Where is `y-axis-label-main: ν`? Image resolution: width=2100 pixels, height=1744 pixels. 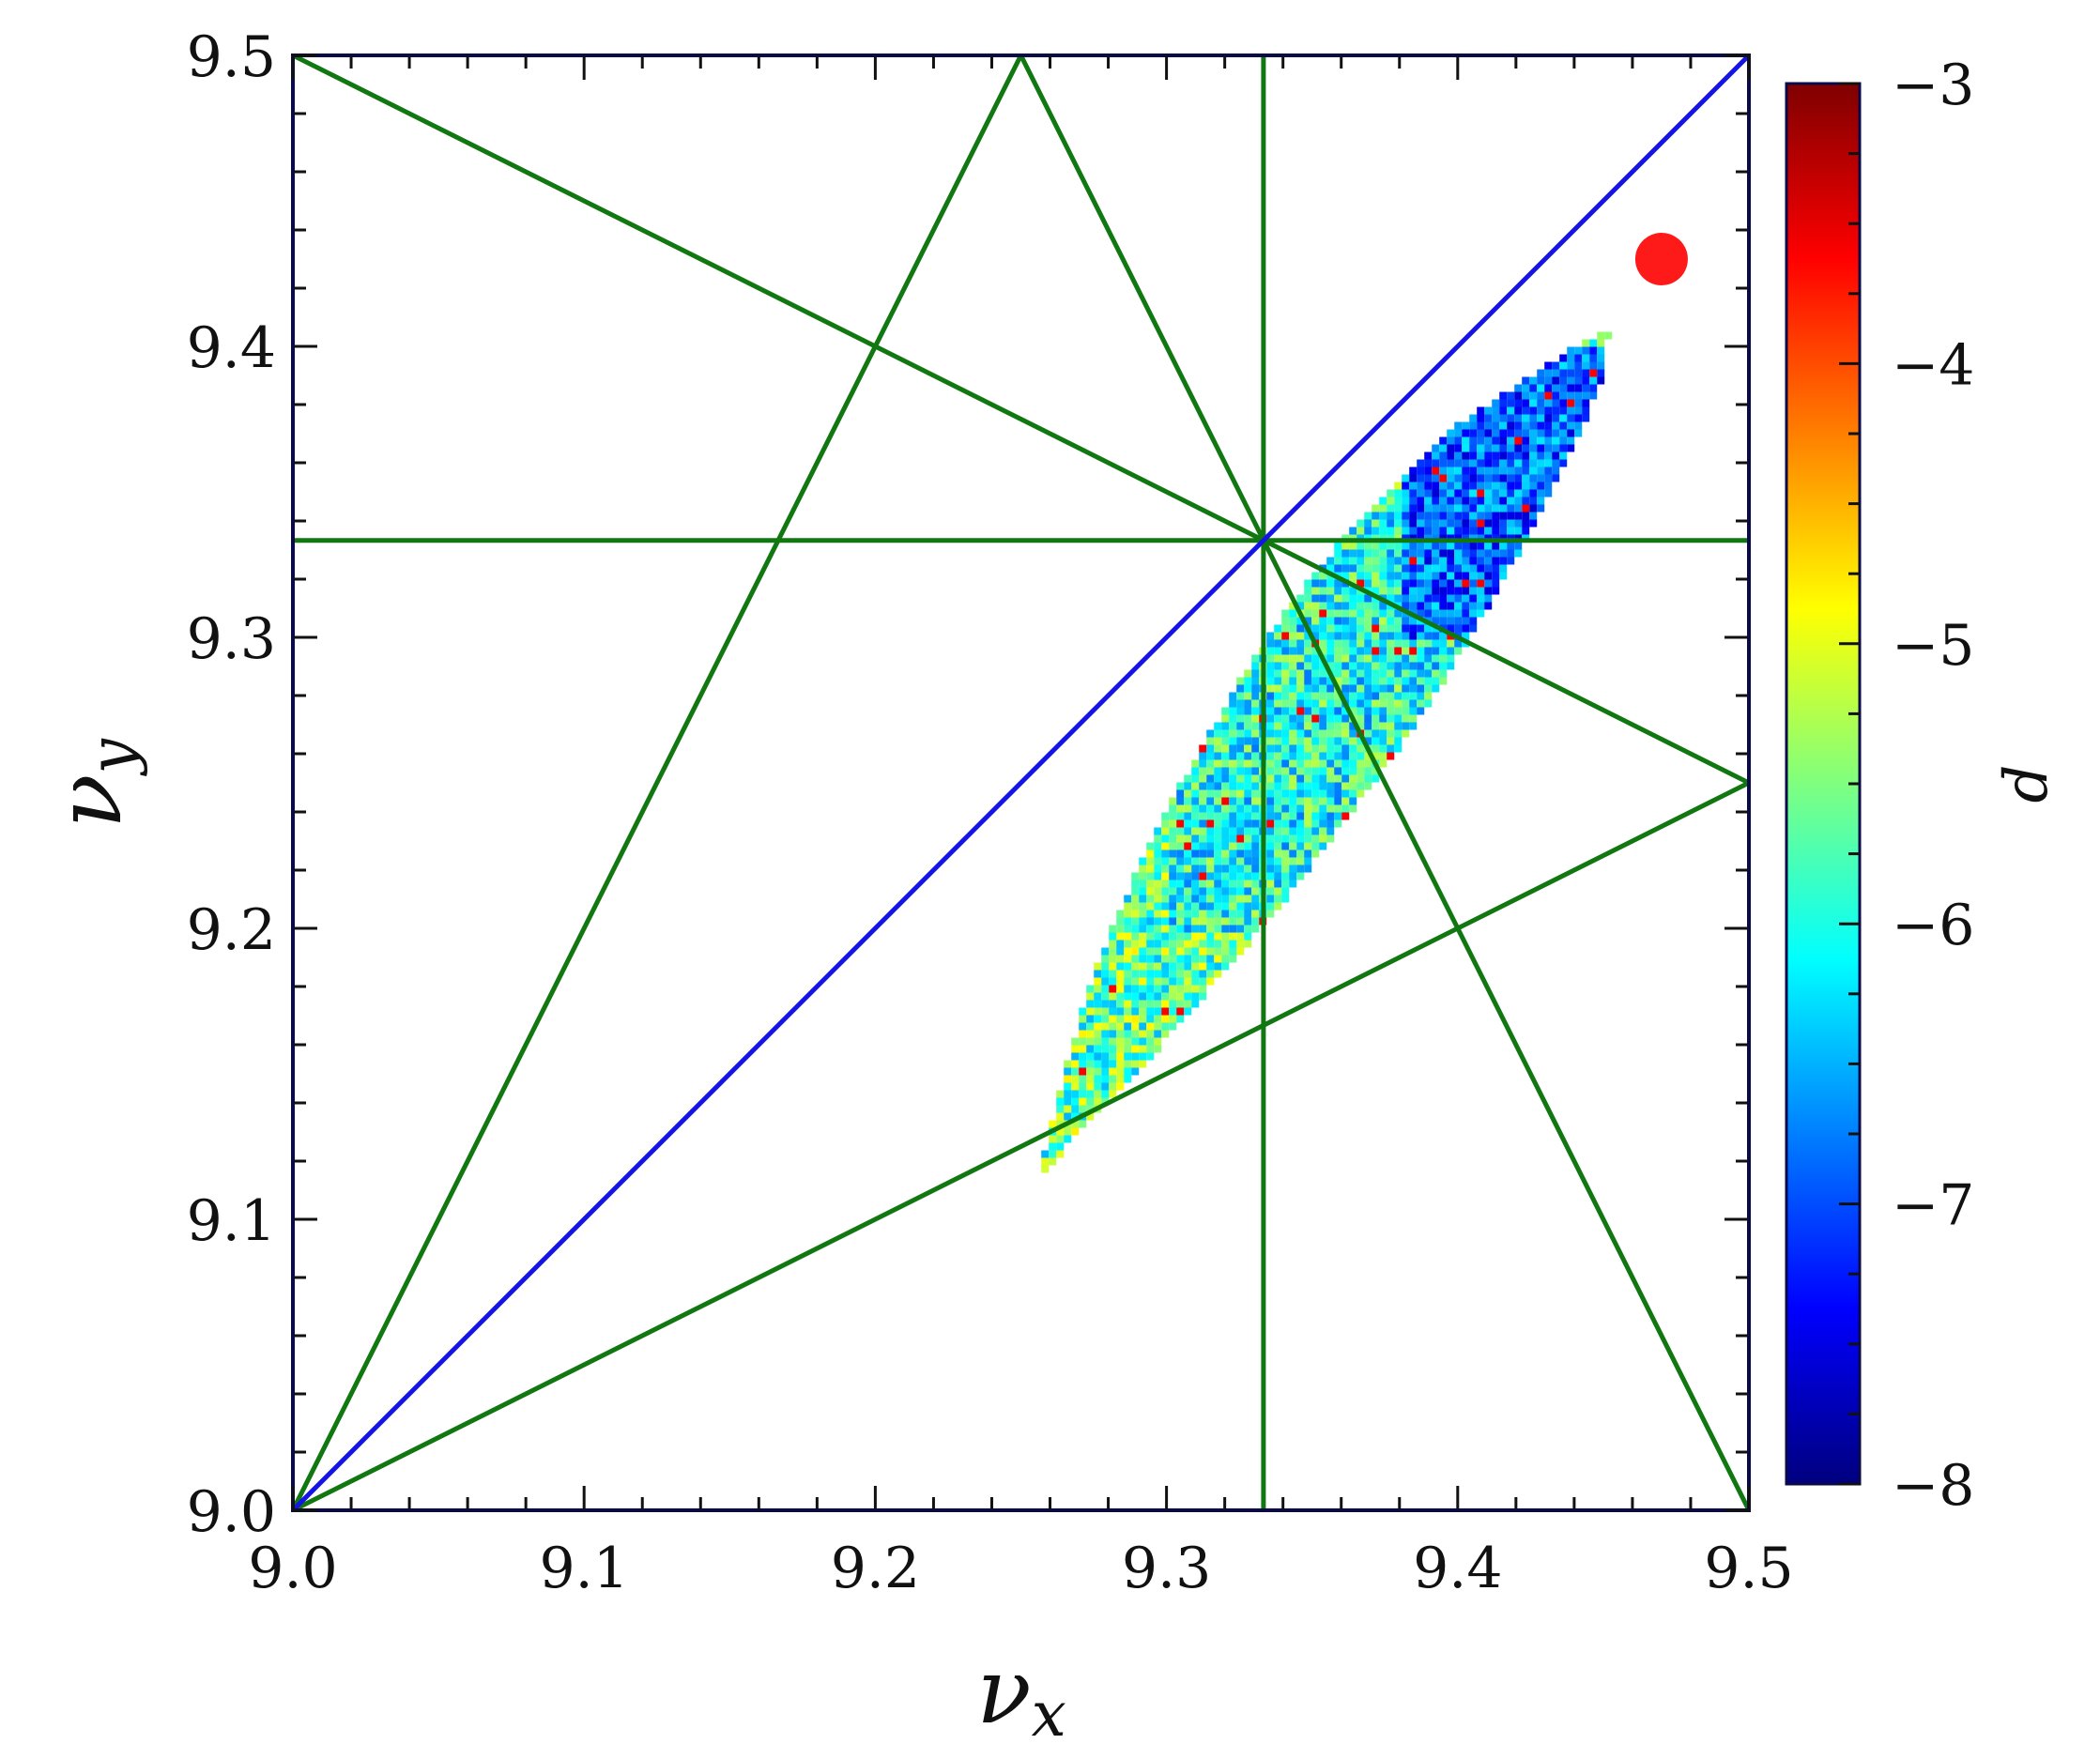 y-axis-label-main: ν is located at coordinates (89, 800).